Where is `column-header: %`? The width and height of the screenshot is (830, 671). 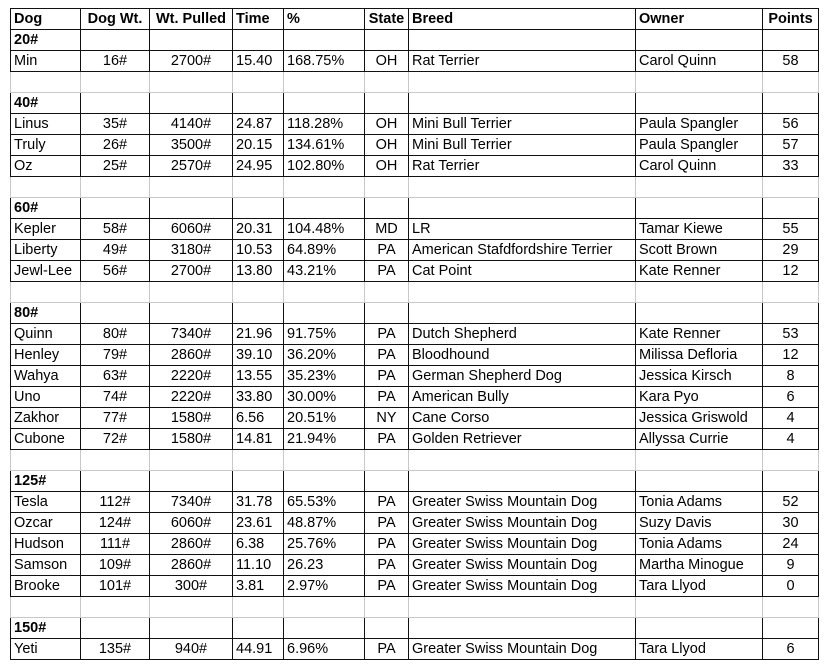 column-header: % is located at coordinates (324, 19).